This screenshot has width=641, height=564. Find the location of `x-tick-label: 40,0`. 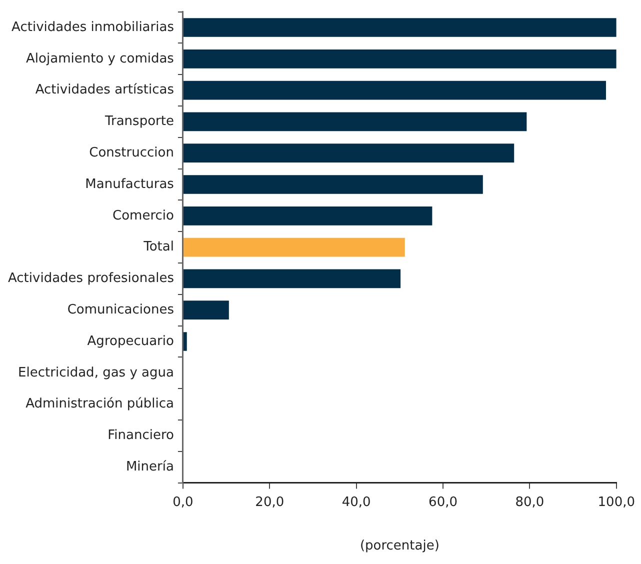

x-tick-label: 40,0 is located at coordinates (356, 502).